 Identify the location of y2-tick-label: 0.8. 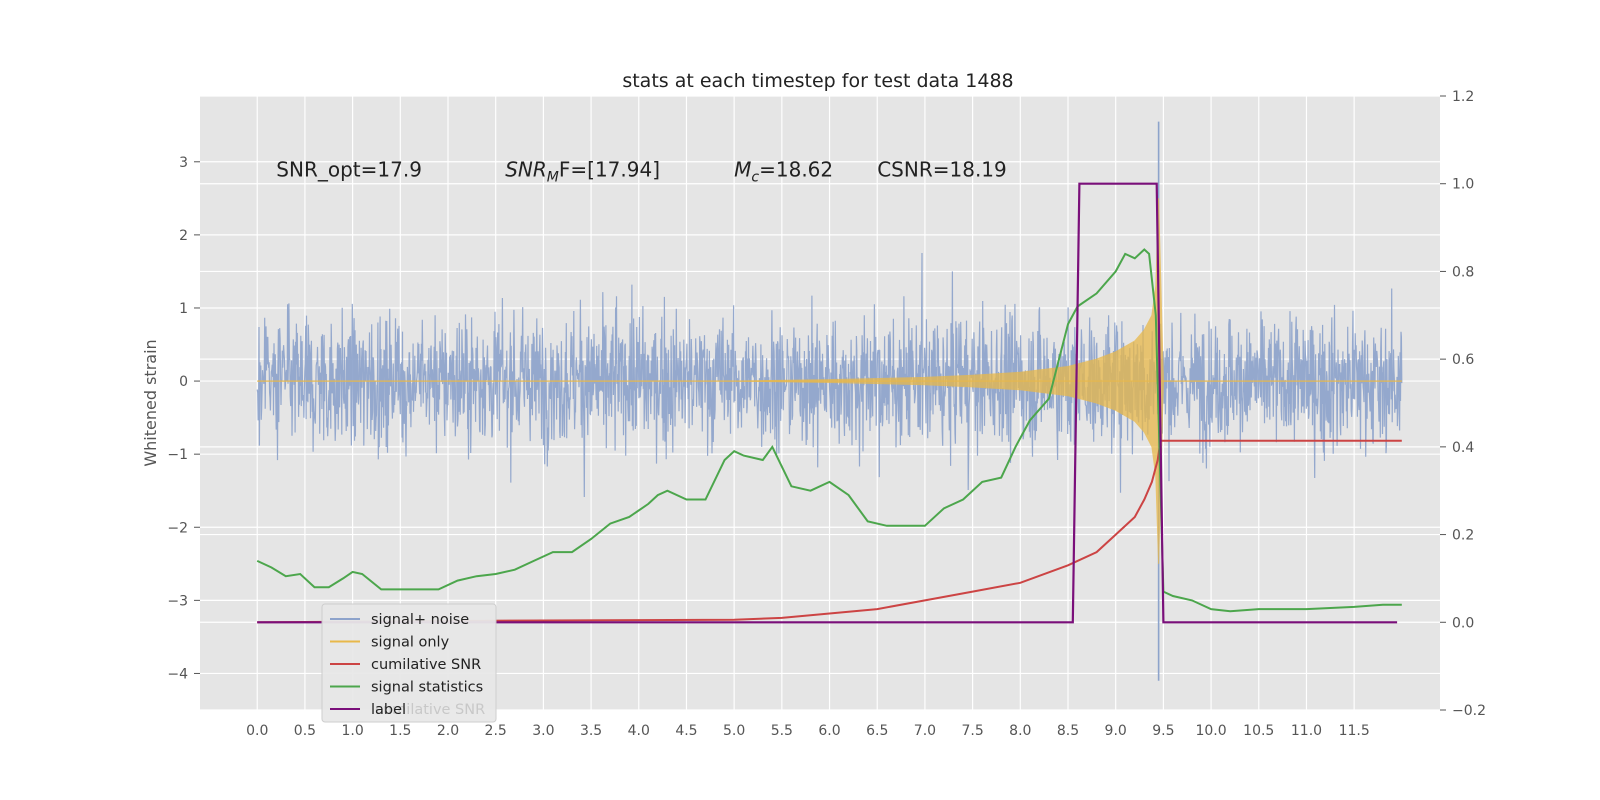
(1463, 272).